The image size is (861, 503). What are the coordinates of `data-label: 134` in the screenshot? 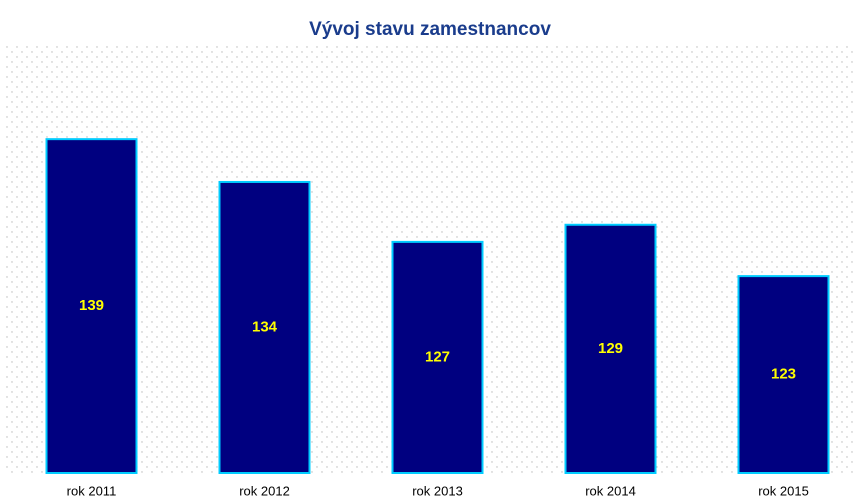 It's located at (265, 326).